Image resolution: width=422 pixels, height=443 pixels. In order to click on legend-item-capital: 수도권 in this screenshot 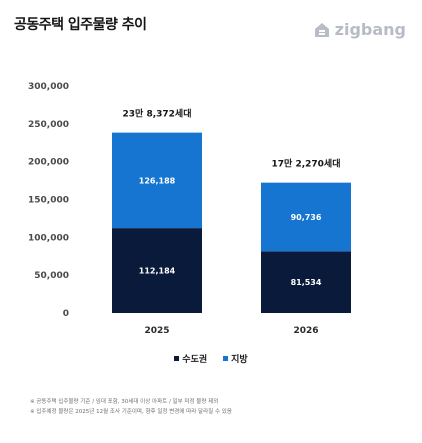, I will do `click(190, 358)`.